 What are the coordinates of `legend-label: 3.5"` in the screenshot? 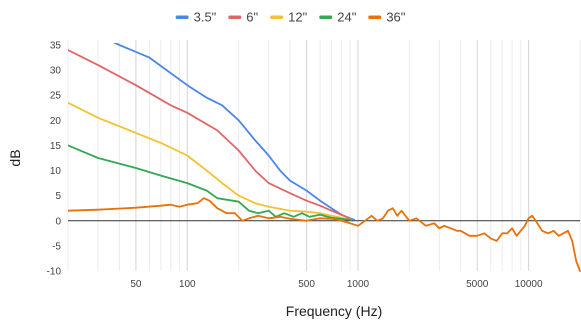 It's located at (205, 17).